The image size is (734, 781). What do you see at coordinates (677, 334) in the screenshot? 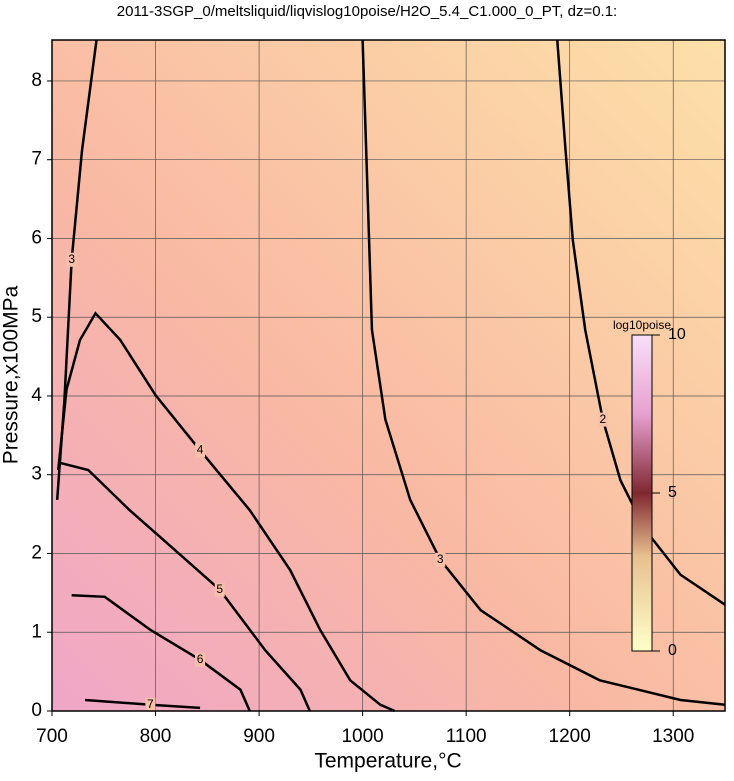
I see `colorbar-tick-label: 10` at bounding box center [677, 334].